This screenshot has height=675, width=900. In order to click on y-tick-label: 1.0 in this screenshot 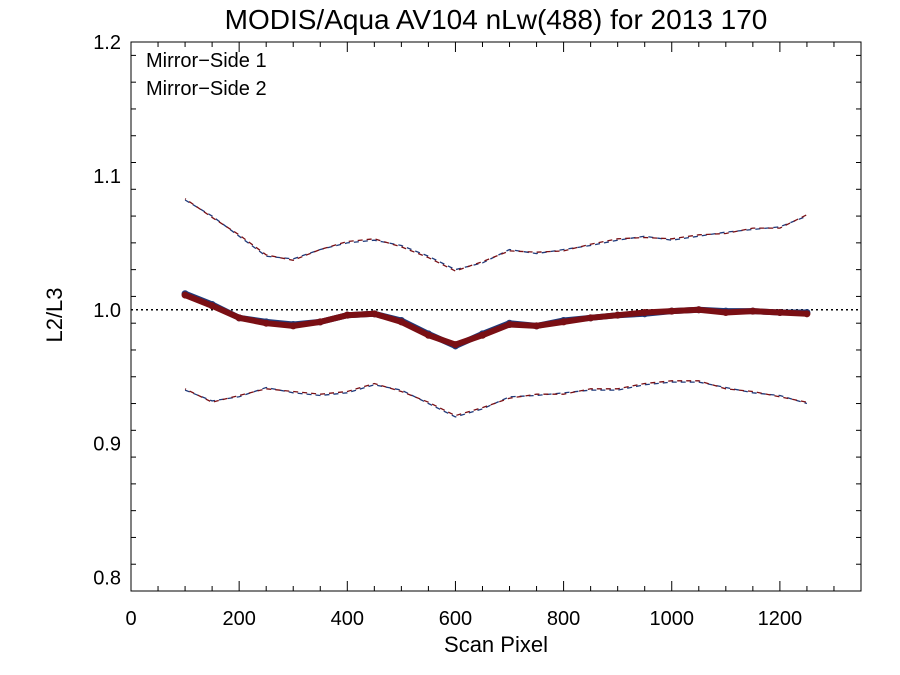, I will do `click(107, 311)`.